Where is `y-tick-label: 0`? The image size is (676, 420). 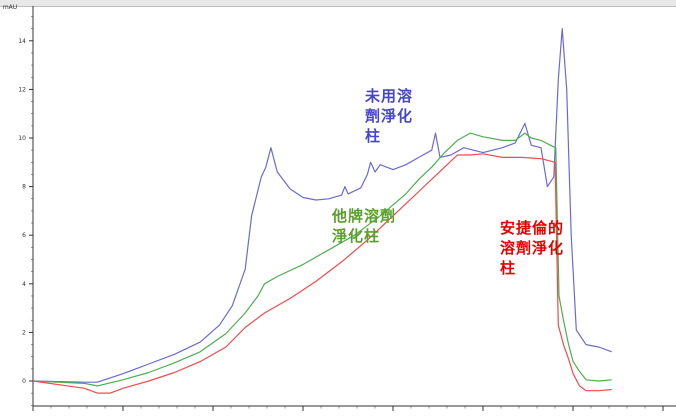 y-tick-label: 0 is located at coordinates (24, 381).